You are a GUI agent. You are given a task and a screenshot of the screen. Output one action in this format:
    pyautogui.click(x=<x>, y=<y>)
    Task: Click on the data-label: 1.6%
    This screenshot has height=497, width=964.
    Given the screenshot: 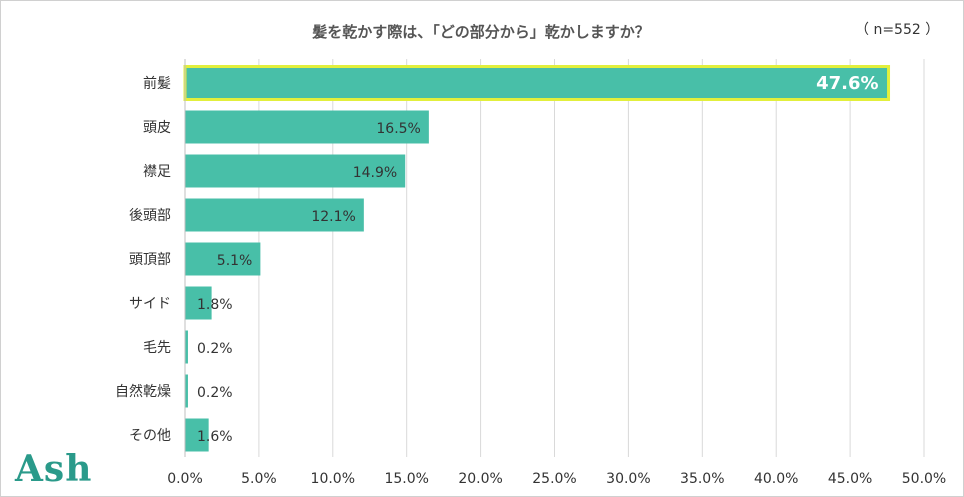 What is the action you would take?
    pyautogui.click(x=215, y=437)
    